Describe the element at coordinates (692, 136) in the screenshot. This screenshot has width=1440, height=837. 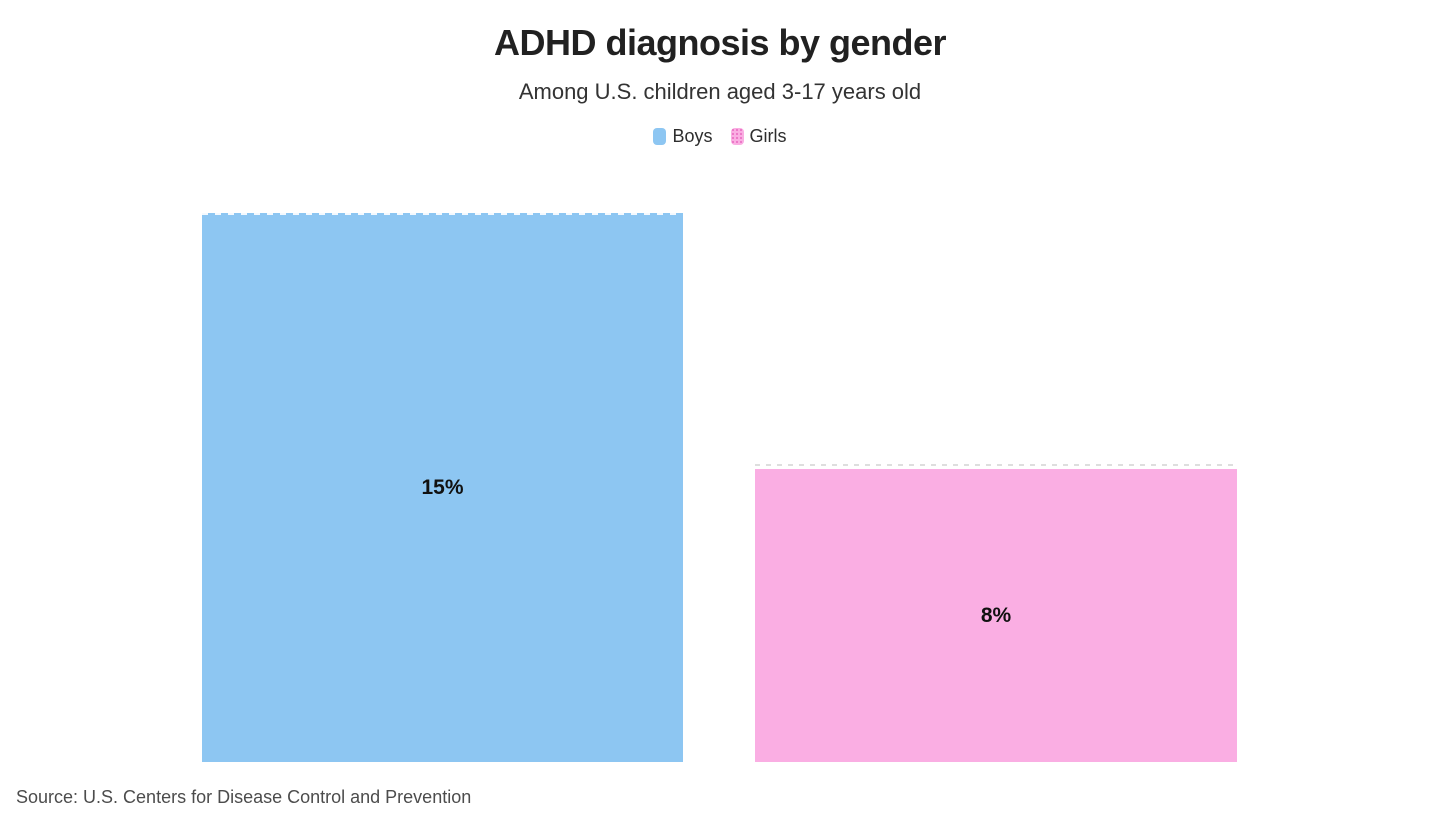
I see `legend-label-boys: Boys` at that location.